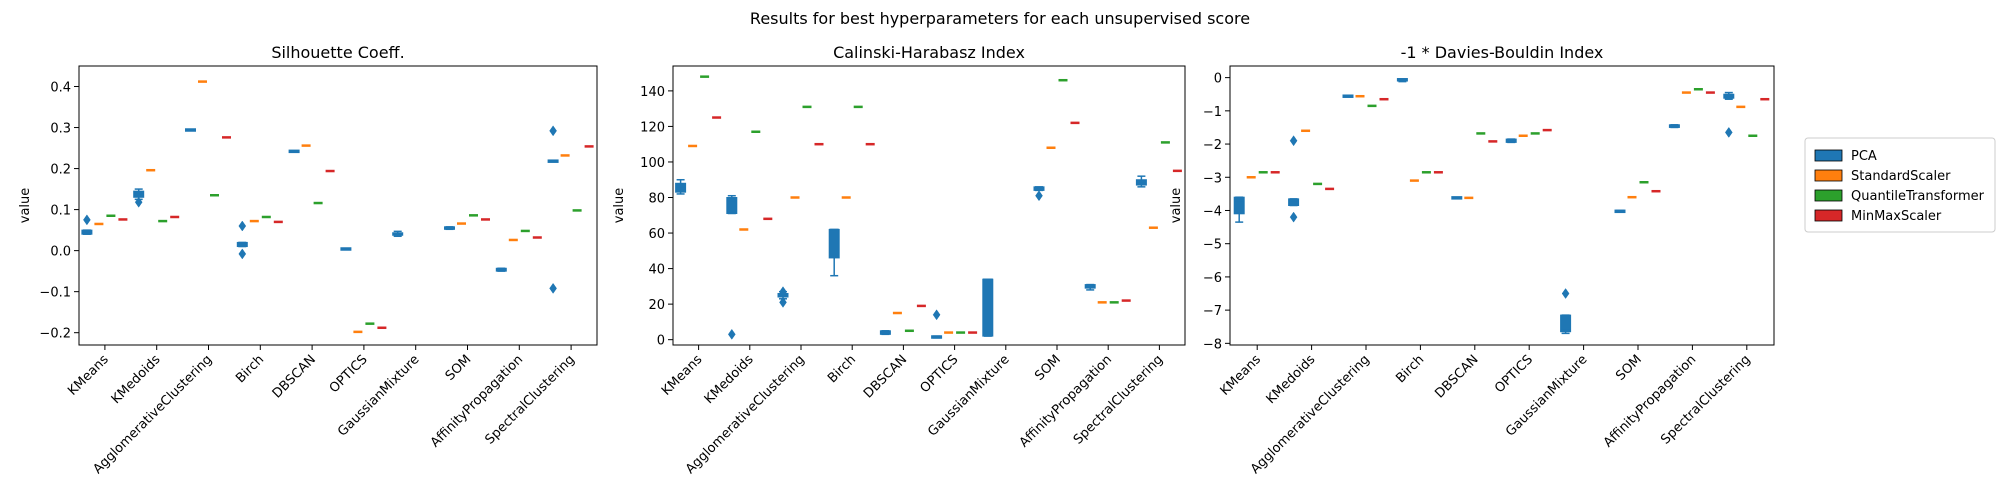 This screenshot has width=2000, height=500. What do you see at coordinates (1212, 211) in the screenshot?
I see `y-tick-label: −4` at bounding box center [1212, 211].